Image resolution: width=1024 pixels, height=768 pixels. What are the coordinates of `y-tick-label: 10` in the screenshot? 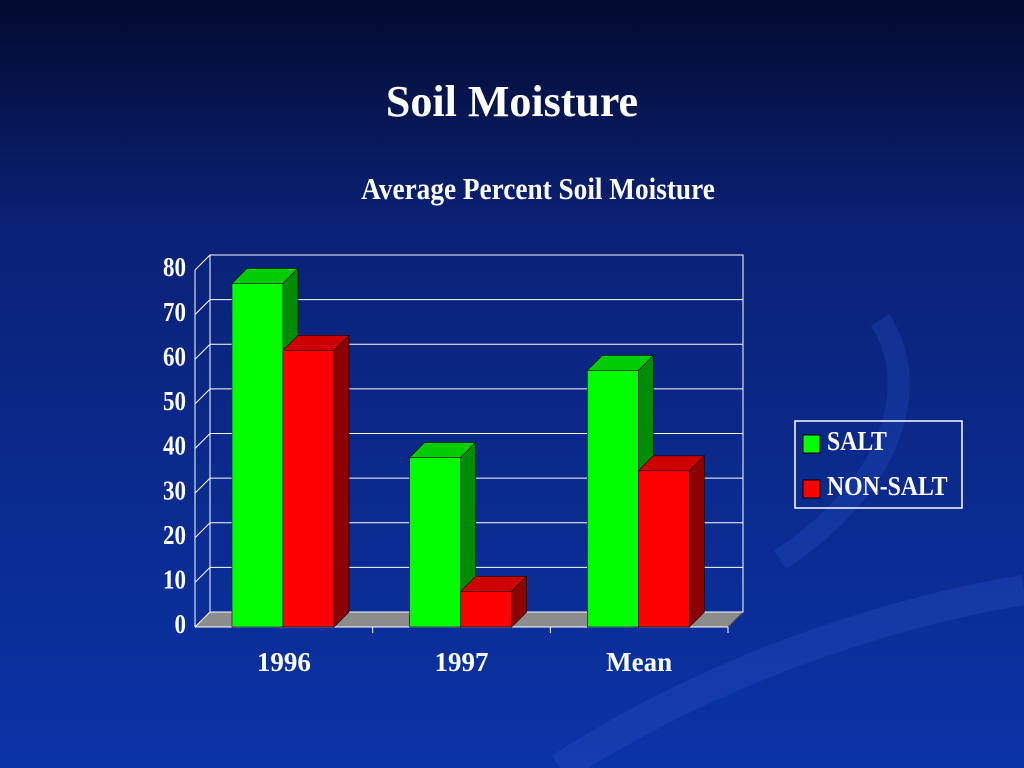 It's located at (174, 580).